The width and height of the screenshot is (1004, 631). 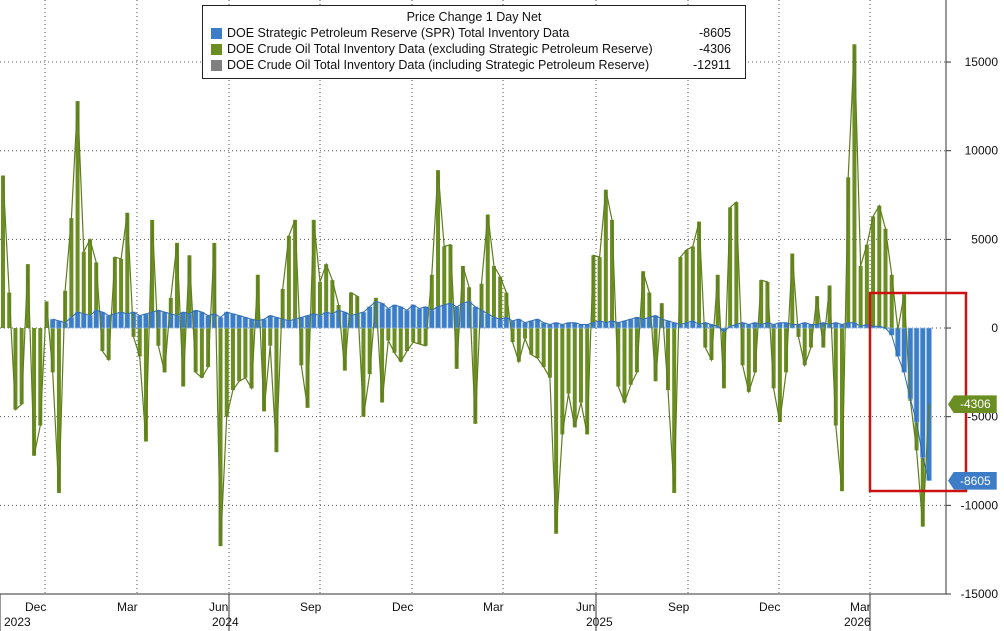 What do you see at coordinates (311, 607) in the screenshot?
I see `x-tick-label: Sep` at bounding box center [311, 607].